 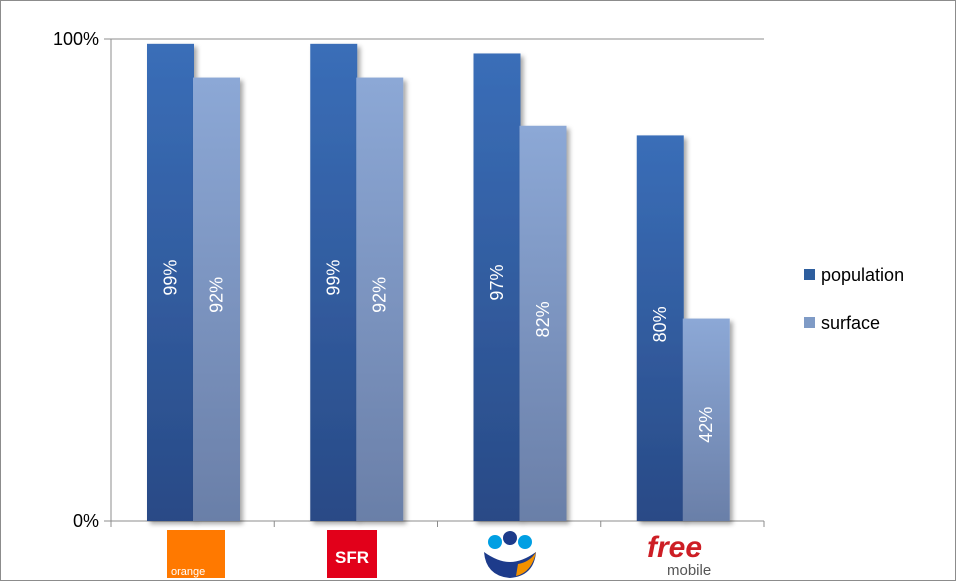 I want to click on legend: population surface, so click(x=854, y=299).